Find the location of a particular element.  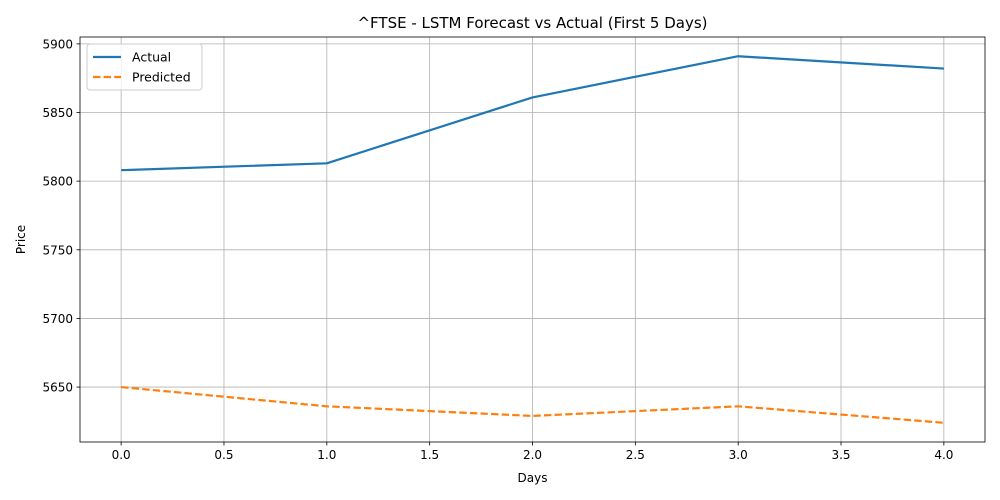

x-tick-label: 2.5 is located at coordinates (635, 455).